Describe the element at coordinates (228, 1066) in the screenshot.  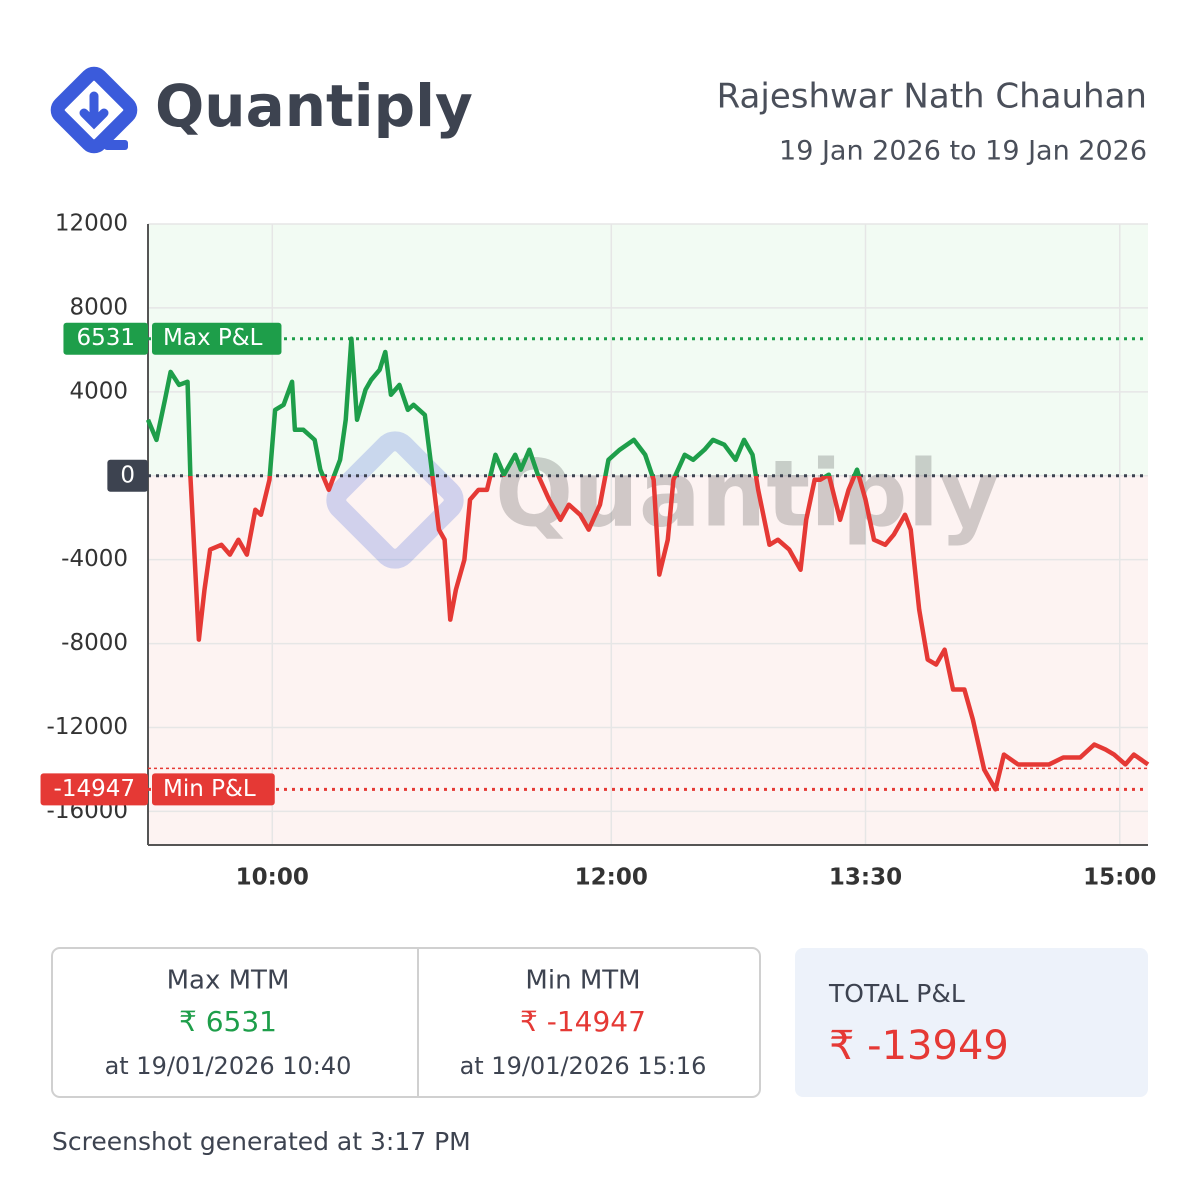
I see `stat-time: at 19/01/2026 10:40` at that location.